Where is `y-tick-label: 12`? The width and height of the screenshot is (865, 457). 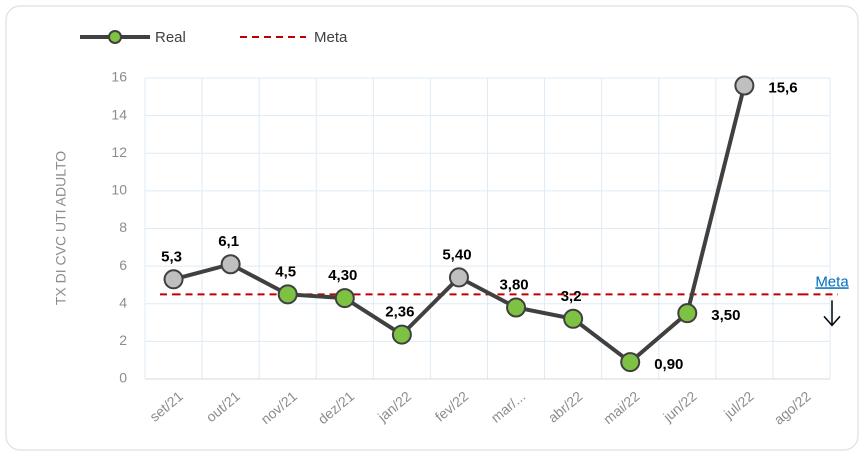
y-tick-label: 12 is located at coordinates (119, 152).